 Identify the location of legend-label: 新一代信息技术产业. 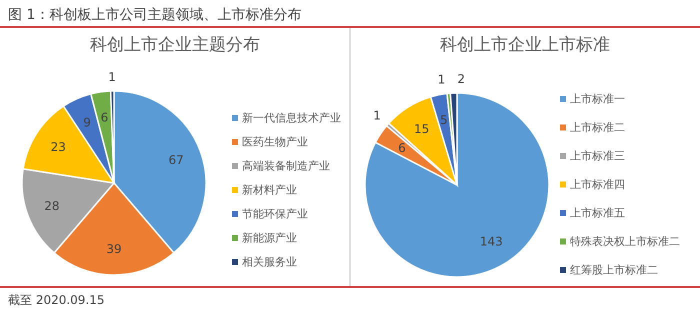
(291, 118).